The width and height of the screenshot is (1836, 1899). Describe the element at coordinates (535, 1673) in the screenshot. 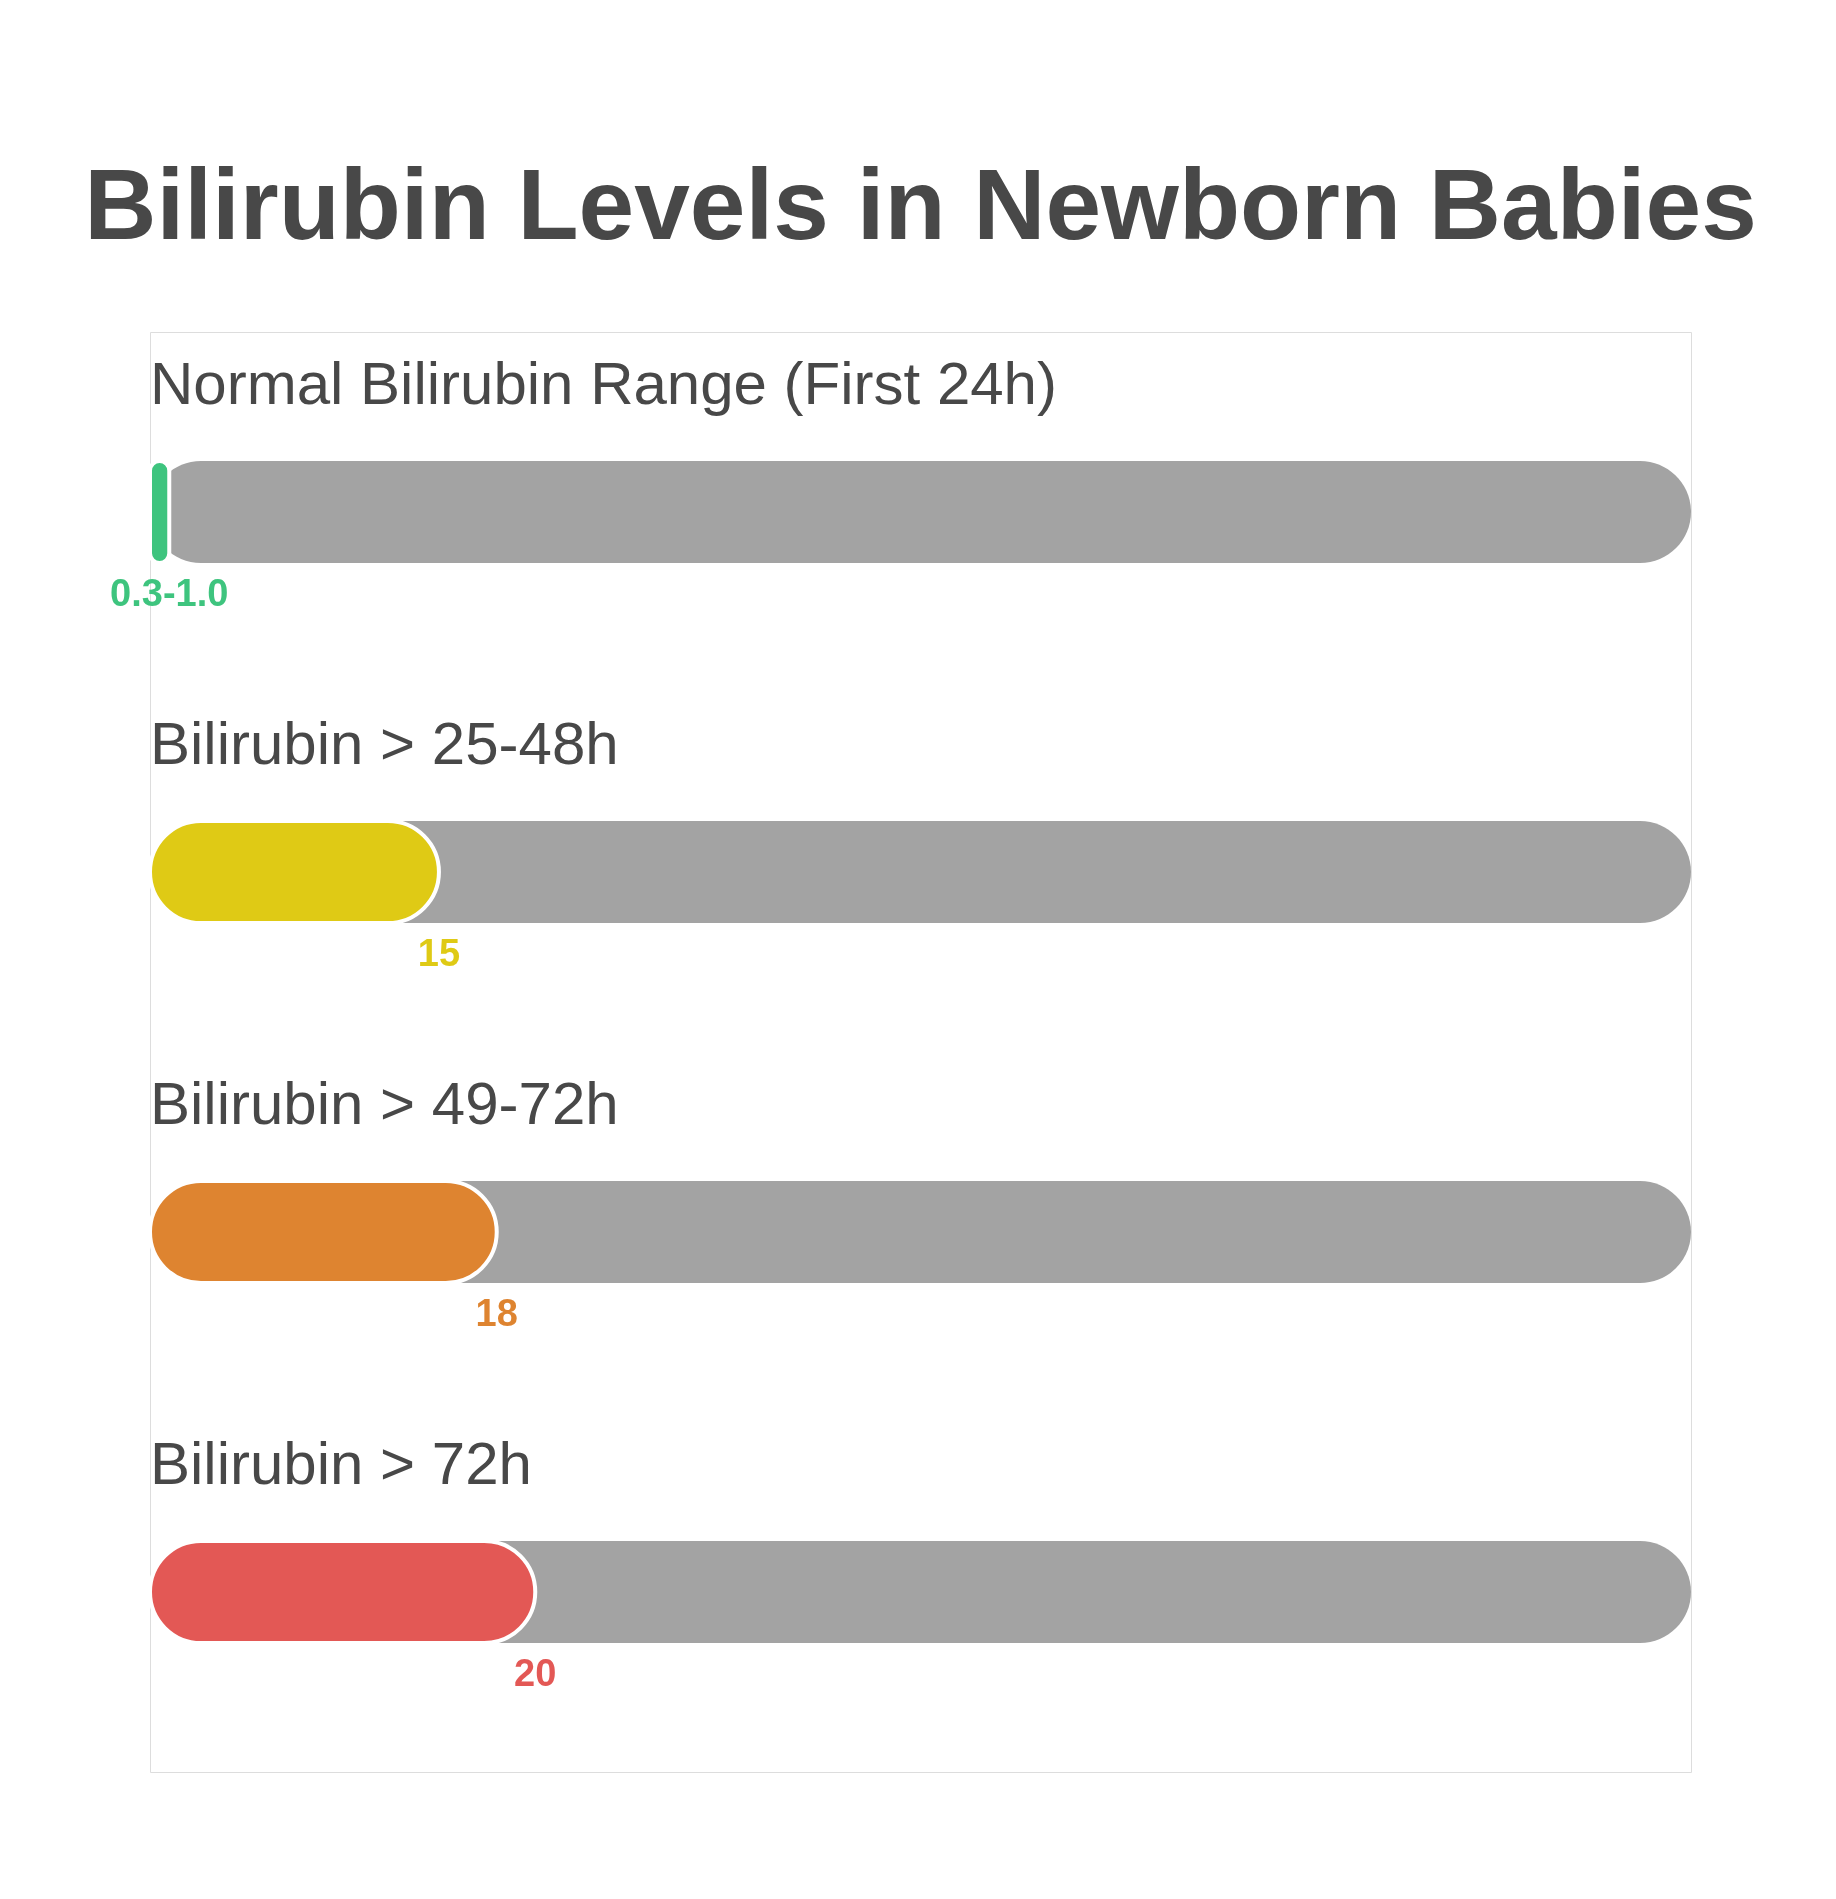

I see `data-label: 20` at that location.